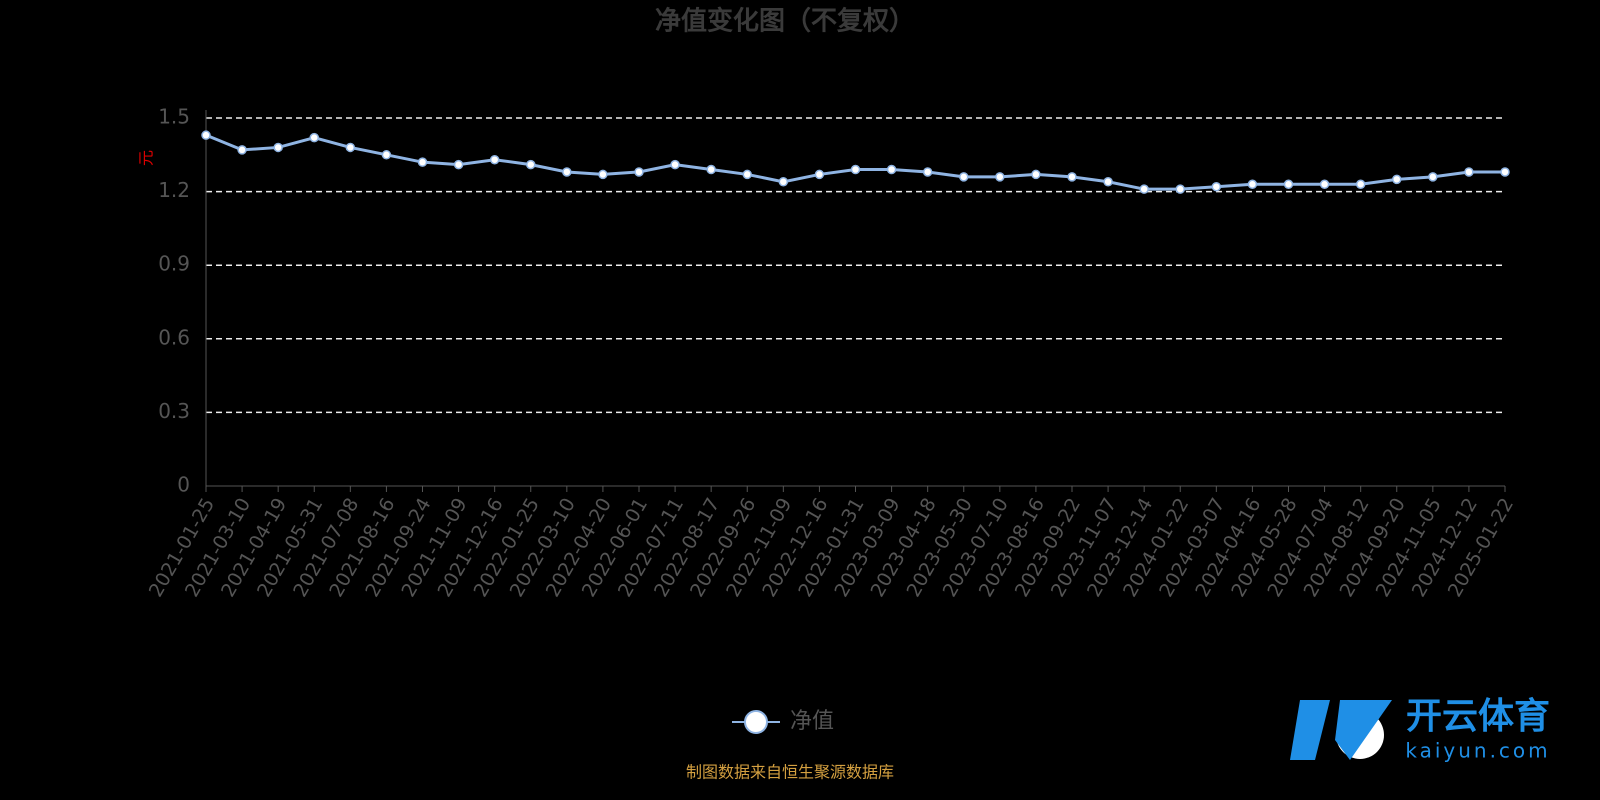  Describe the element at coordinates (1478, 716) in the screenshot. I see `watermark-title: 开云体育` at that location.